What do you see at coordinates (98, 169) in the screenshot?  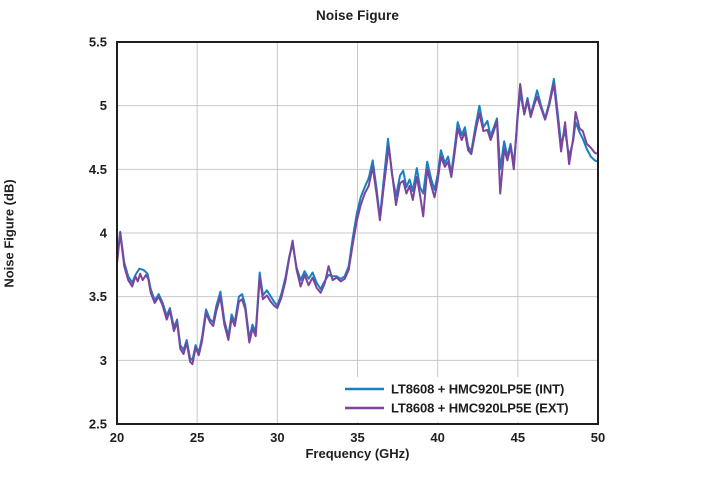 I see `y-tick-label: 4.5` at bounding box center [98, 169].